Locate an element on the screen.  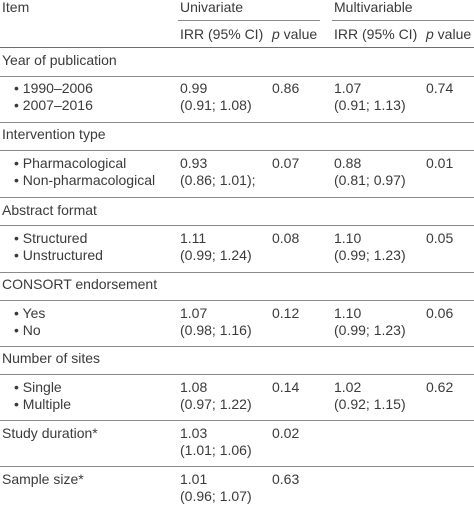
multi-ci: (0.91; 1.13) is located at coordinates (370, 105).